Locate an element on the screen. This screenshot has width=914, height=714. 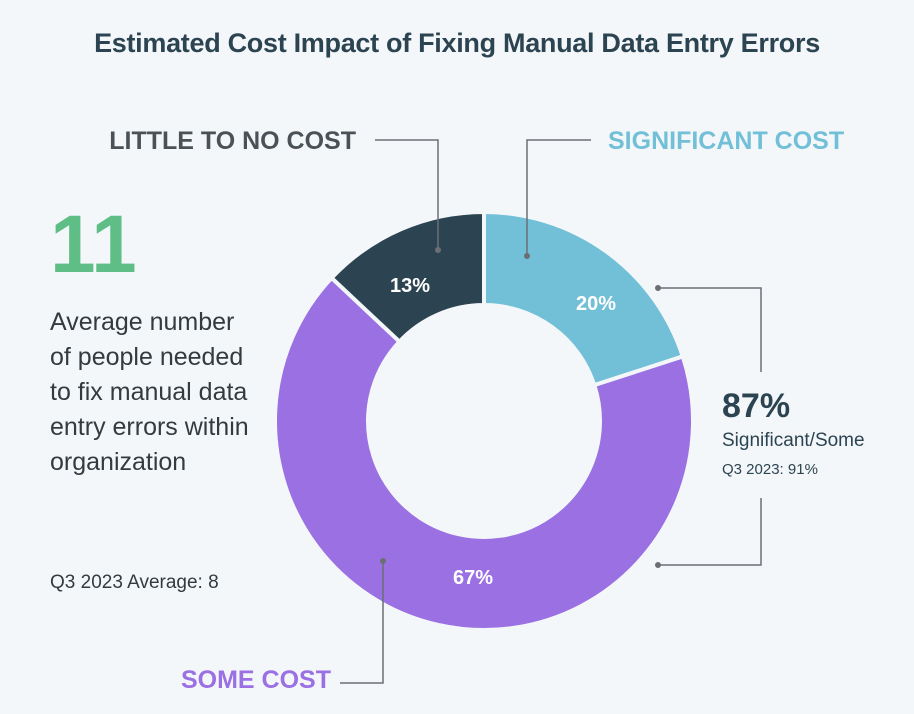
connector-summary-bottom is located at coordinates (710, 532).